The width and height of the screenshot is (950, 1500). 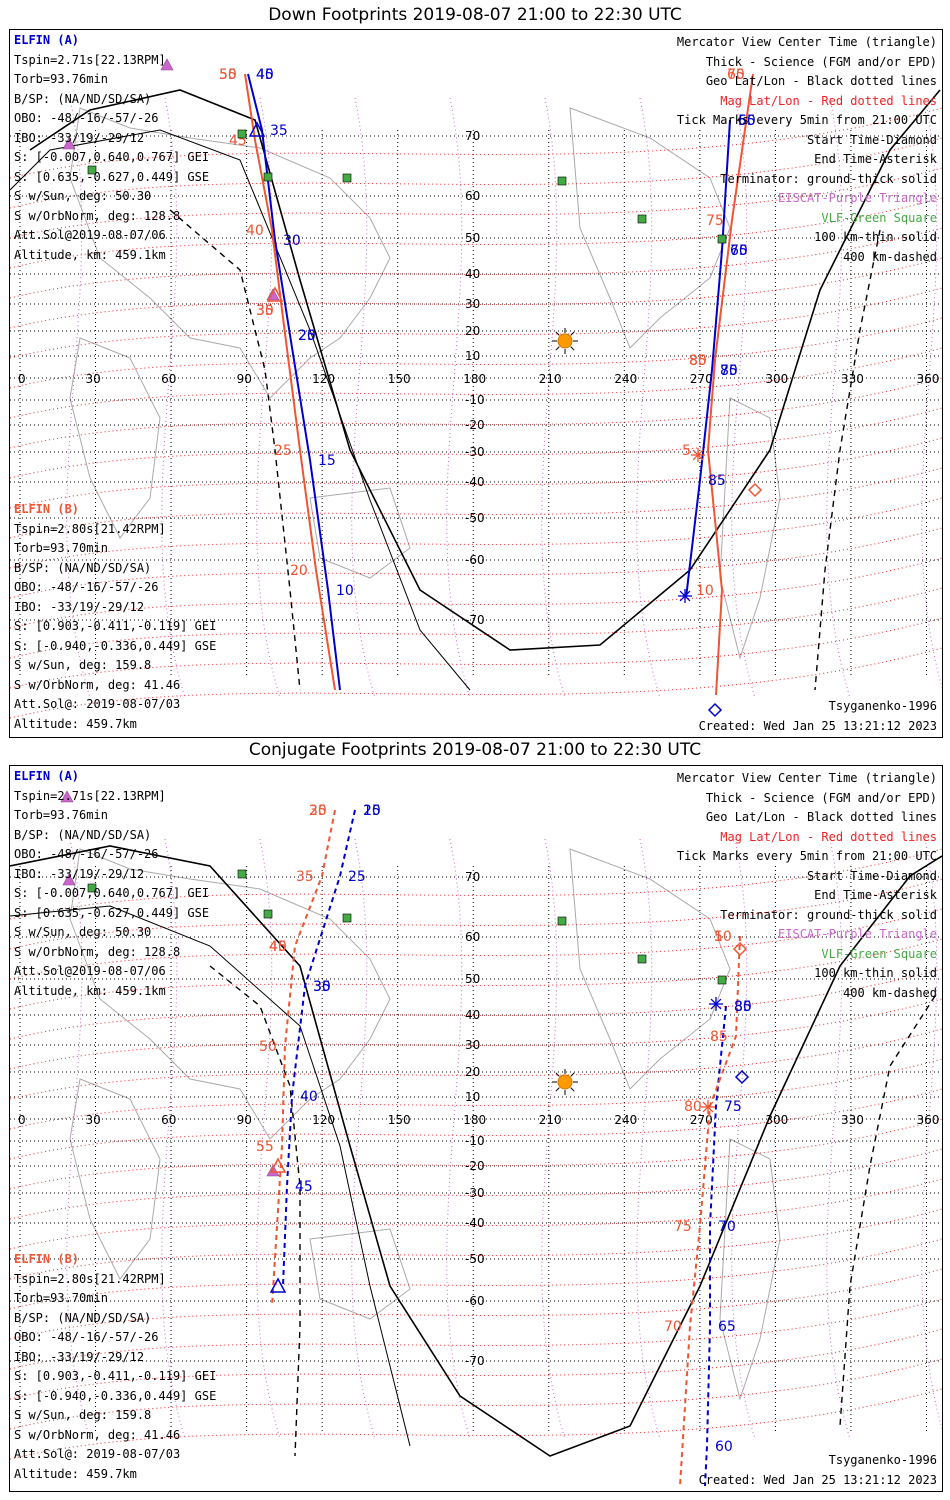 What do you see at coordinates (733, 1107) in the screenshot?
I see `elfin-a-tick-label: 75` at bounding box center [733, 1107].